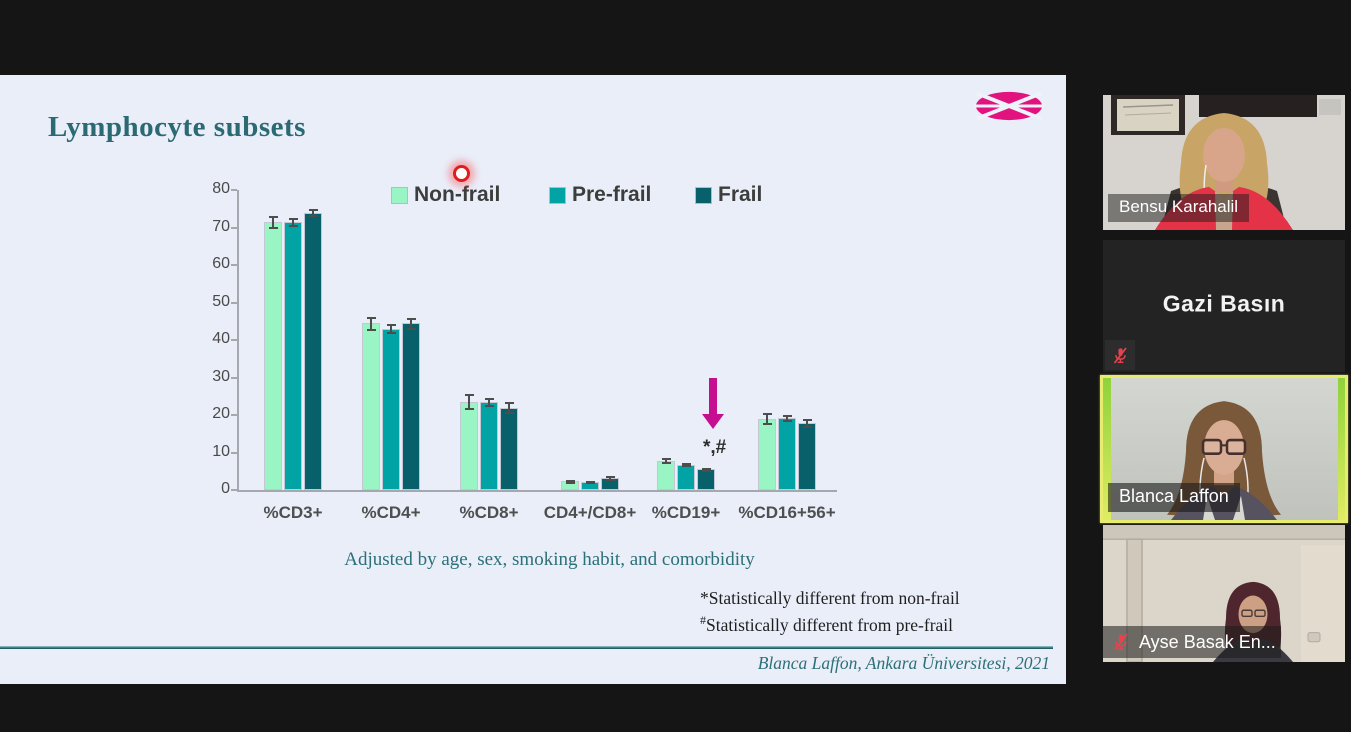 This screenshot has width=1351, height=732. What do you see at coordinates (221, 301) in the screenshot?
I see `y-axis-tick-label: 50` at bounding box center [221, 301].